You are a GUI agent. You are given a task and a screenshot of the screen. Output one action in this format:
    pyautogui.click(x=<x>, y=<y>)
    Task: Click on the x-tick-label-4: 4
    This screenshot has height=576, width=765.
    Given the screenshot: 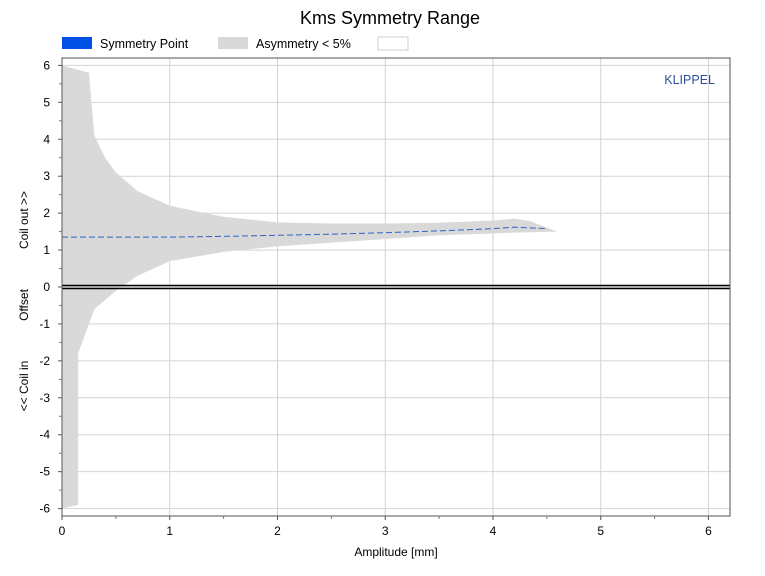 What is the action you would take?
    pyautogui.click(x=493, y=531)
    